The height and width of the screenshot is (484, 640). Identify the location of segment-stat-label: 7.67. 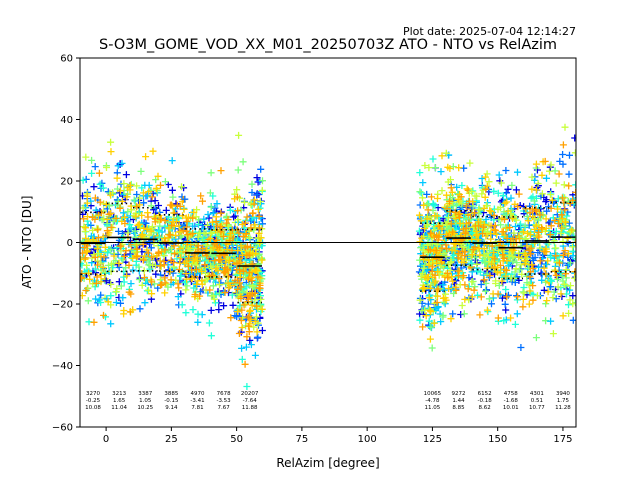
(223, 408).